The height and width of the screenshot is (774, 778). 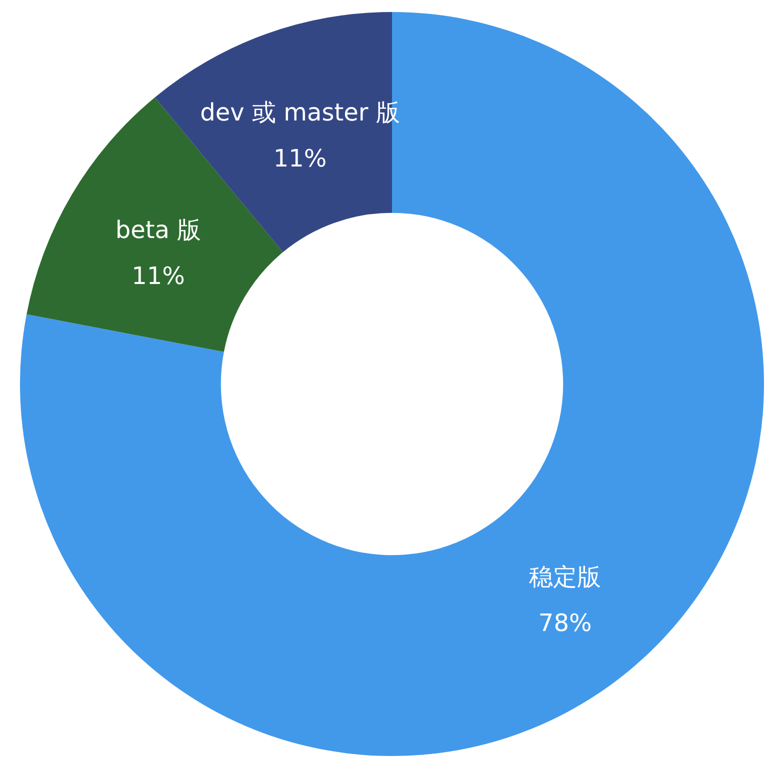 I want to click on slice-label: beta 版, so click(x=158, y=230).